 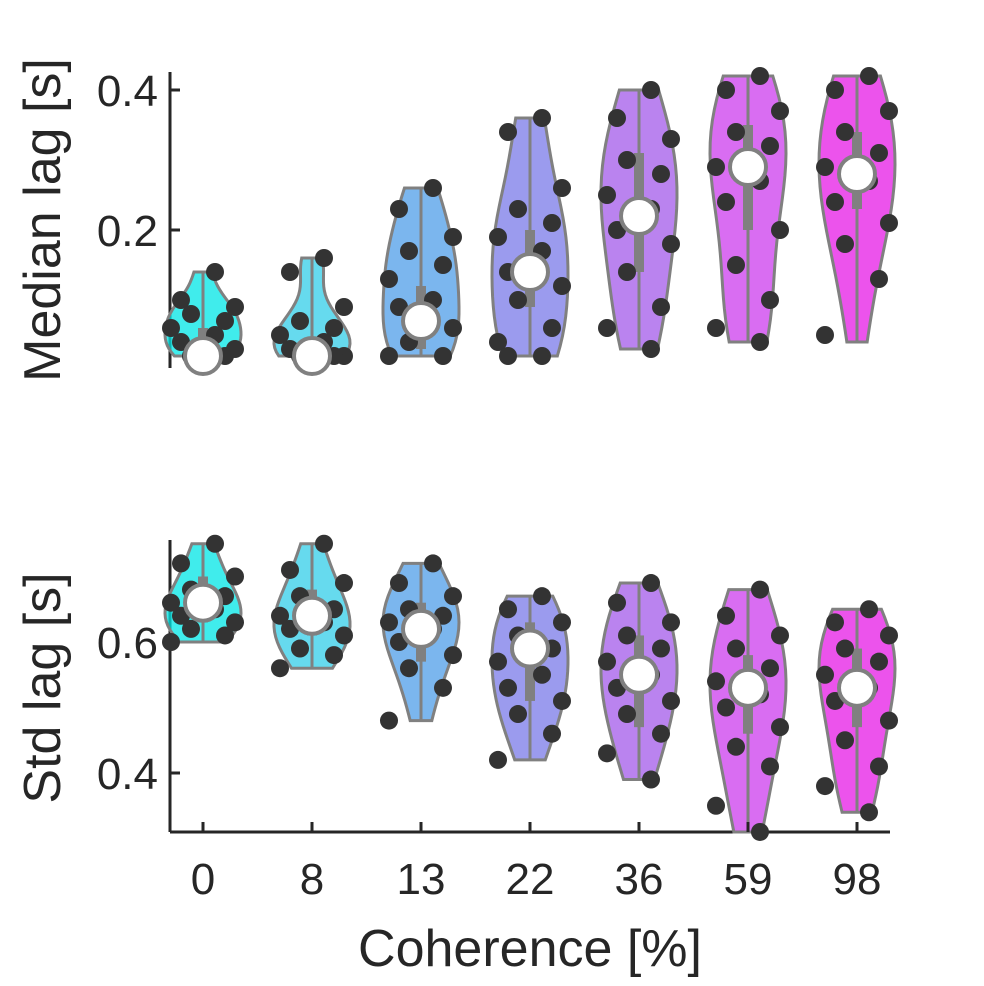 I want to click on y-tick-label: 0.6, so click(x=127, y=643).